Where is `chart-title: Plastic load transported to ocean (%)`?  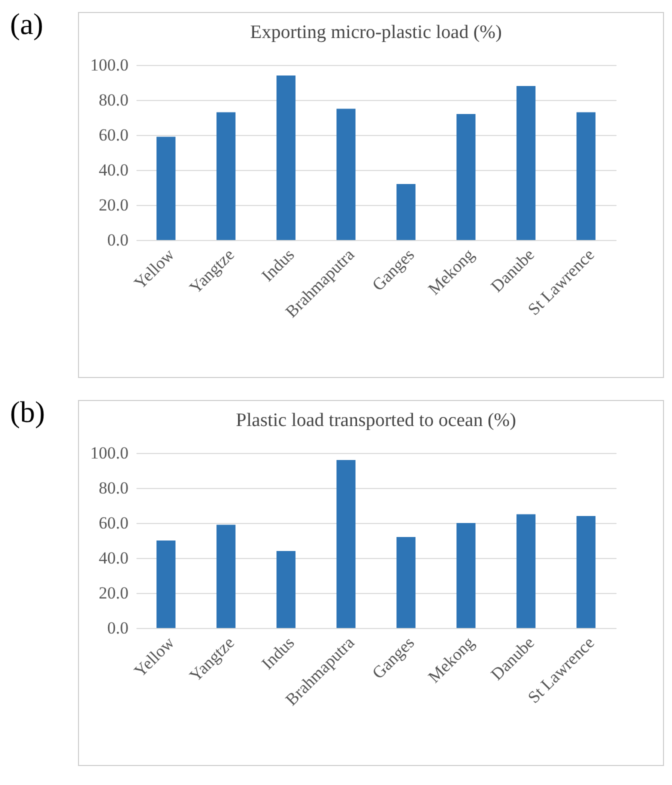 chart-title: Plastic load transported to ocean (%) is located at coordinates (376, 420).